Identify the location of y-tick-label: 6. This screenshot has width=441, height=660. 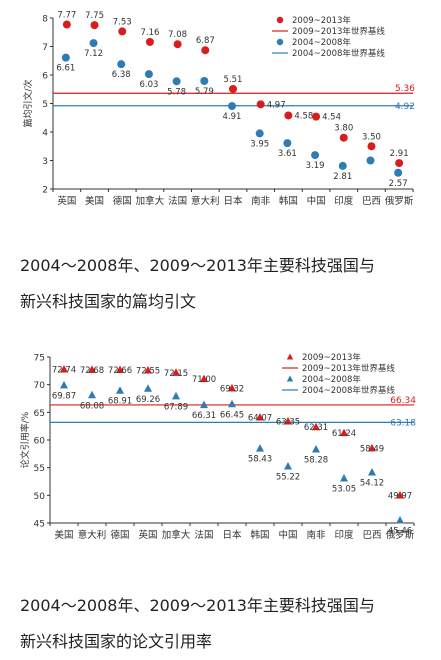
(45, 77).